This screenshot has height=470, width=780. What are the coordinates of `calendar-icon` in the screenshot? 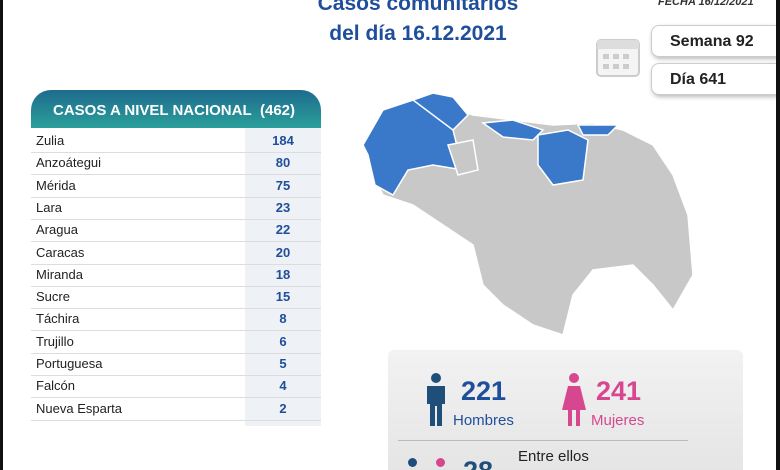 It's located at (618, 58).